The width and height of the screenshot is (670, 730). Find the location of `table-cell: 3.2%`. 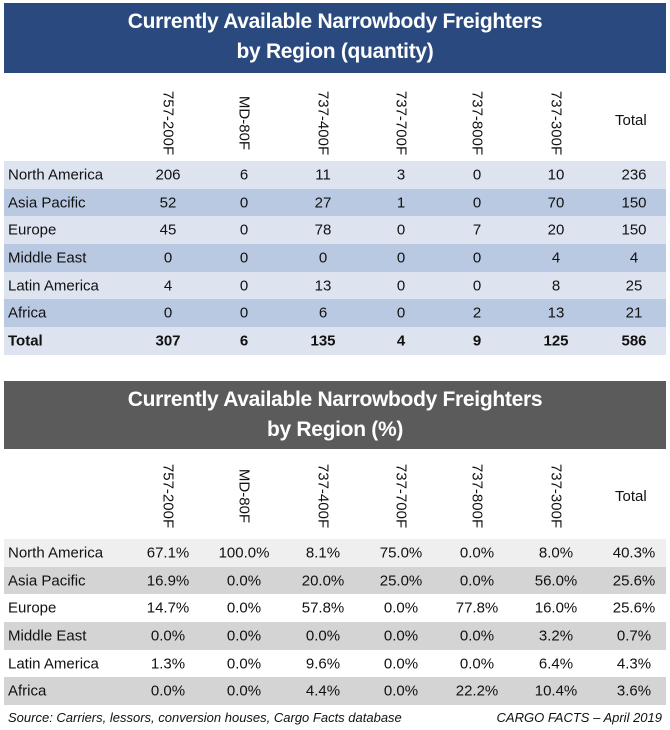

table-cell: 3.2% is located at coordinates (556, 636).